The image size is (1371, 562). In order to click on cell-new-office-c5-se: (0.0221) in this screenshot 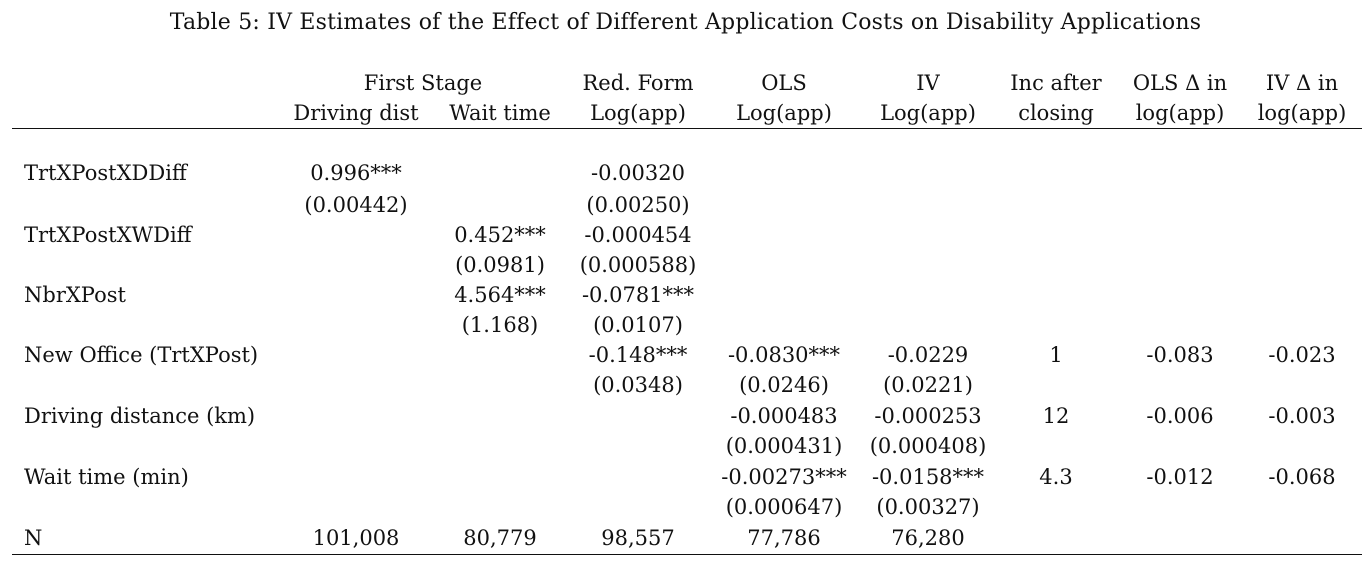, I will do `click(928, 385)`.